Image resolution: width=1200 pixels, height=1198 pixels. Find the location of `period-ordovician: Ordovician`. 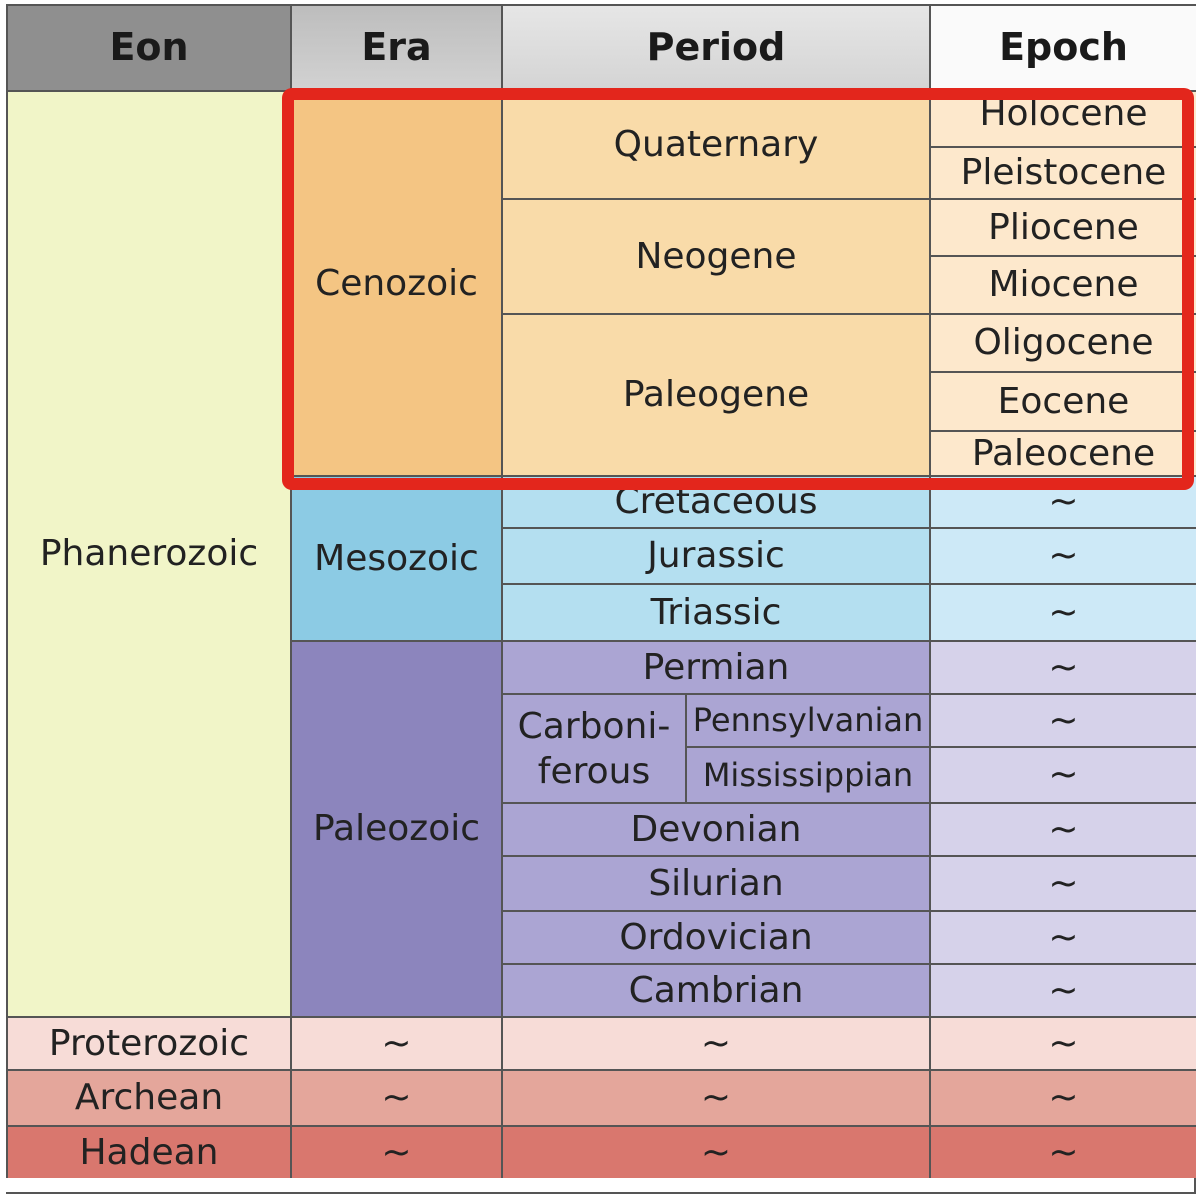

period-ordovician: Ordovician is located at coordinates (715, 936).